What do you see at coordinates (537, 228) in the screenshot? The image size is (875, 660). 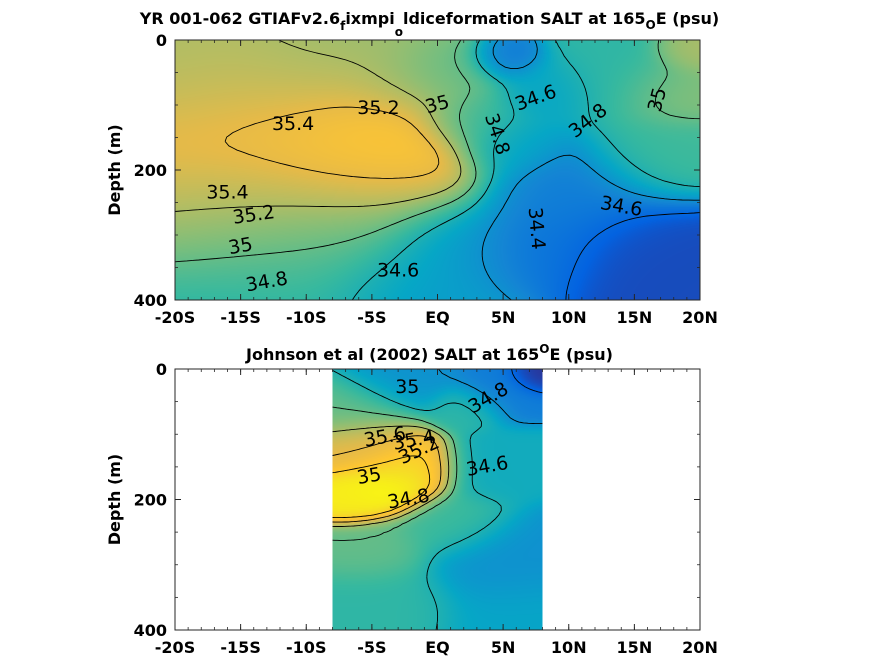 I see `contour-label: 34.4` at bounding box center [537, 228].